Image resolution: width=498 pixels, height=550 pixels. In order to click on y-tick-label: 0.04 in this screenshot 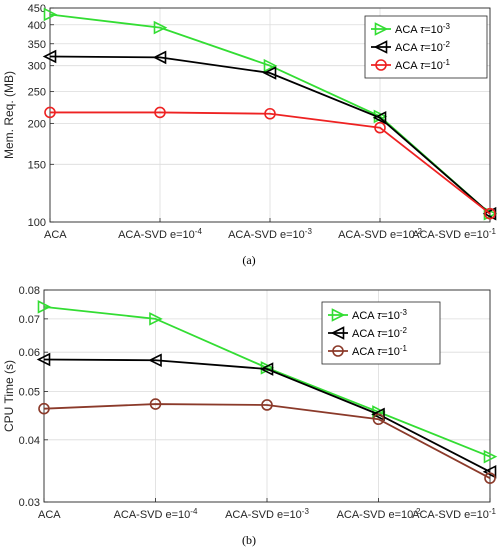, I will do `click(29, 441)`.